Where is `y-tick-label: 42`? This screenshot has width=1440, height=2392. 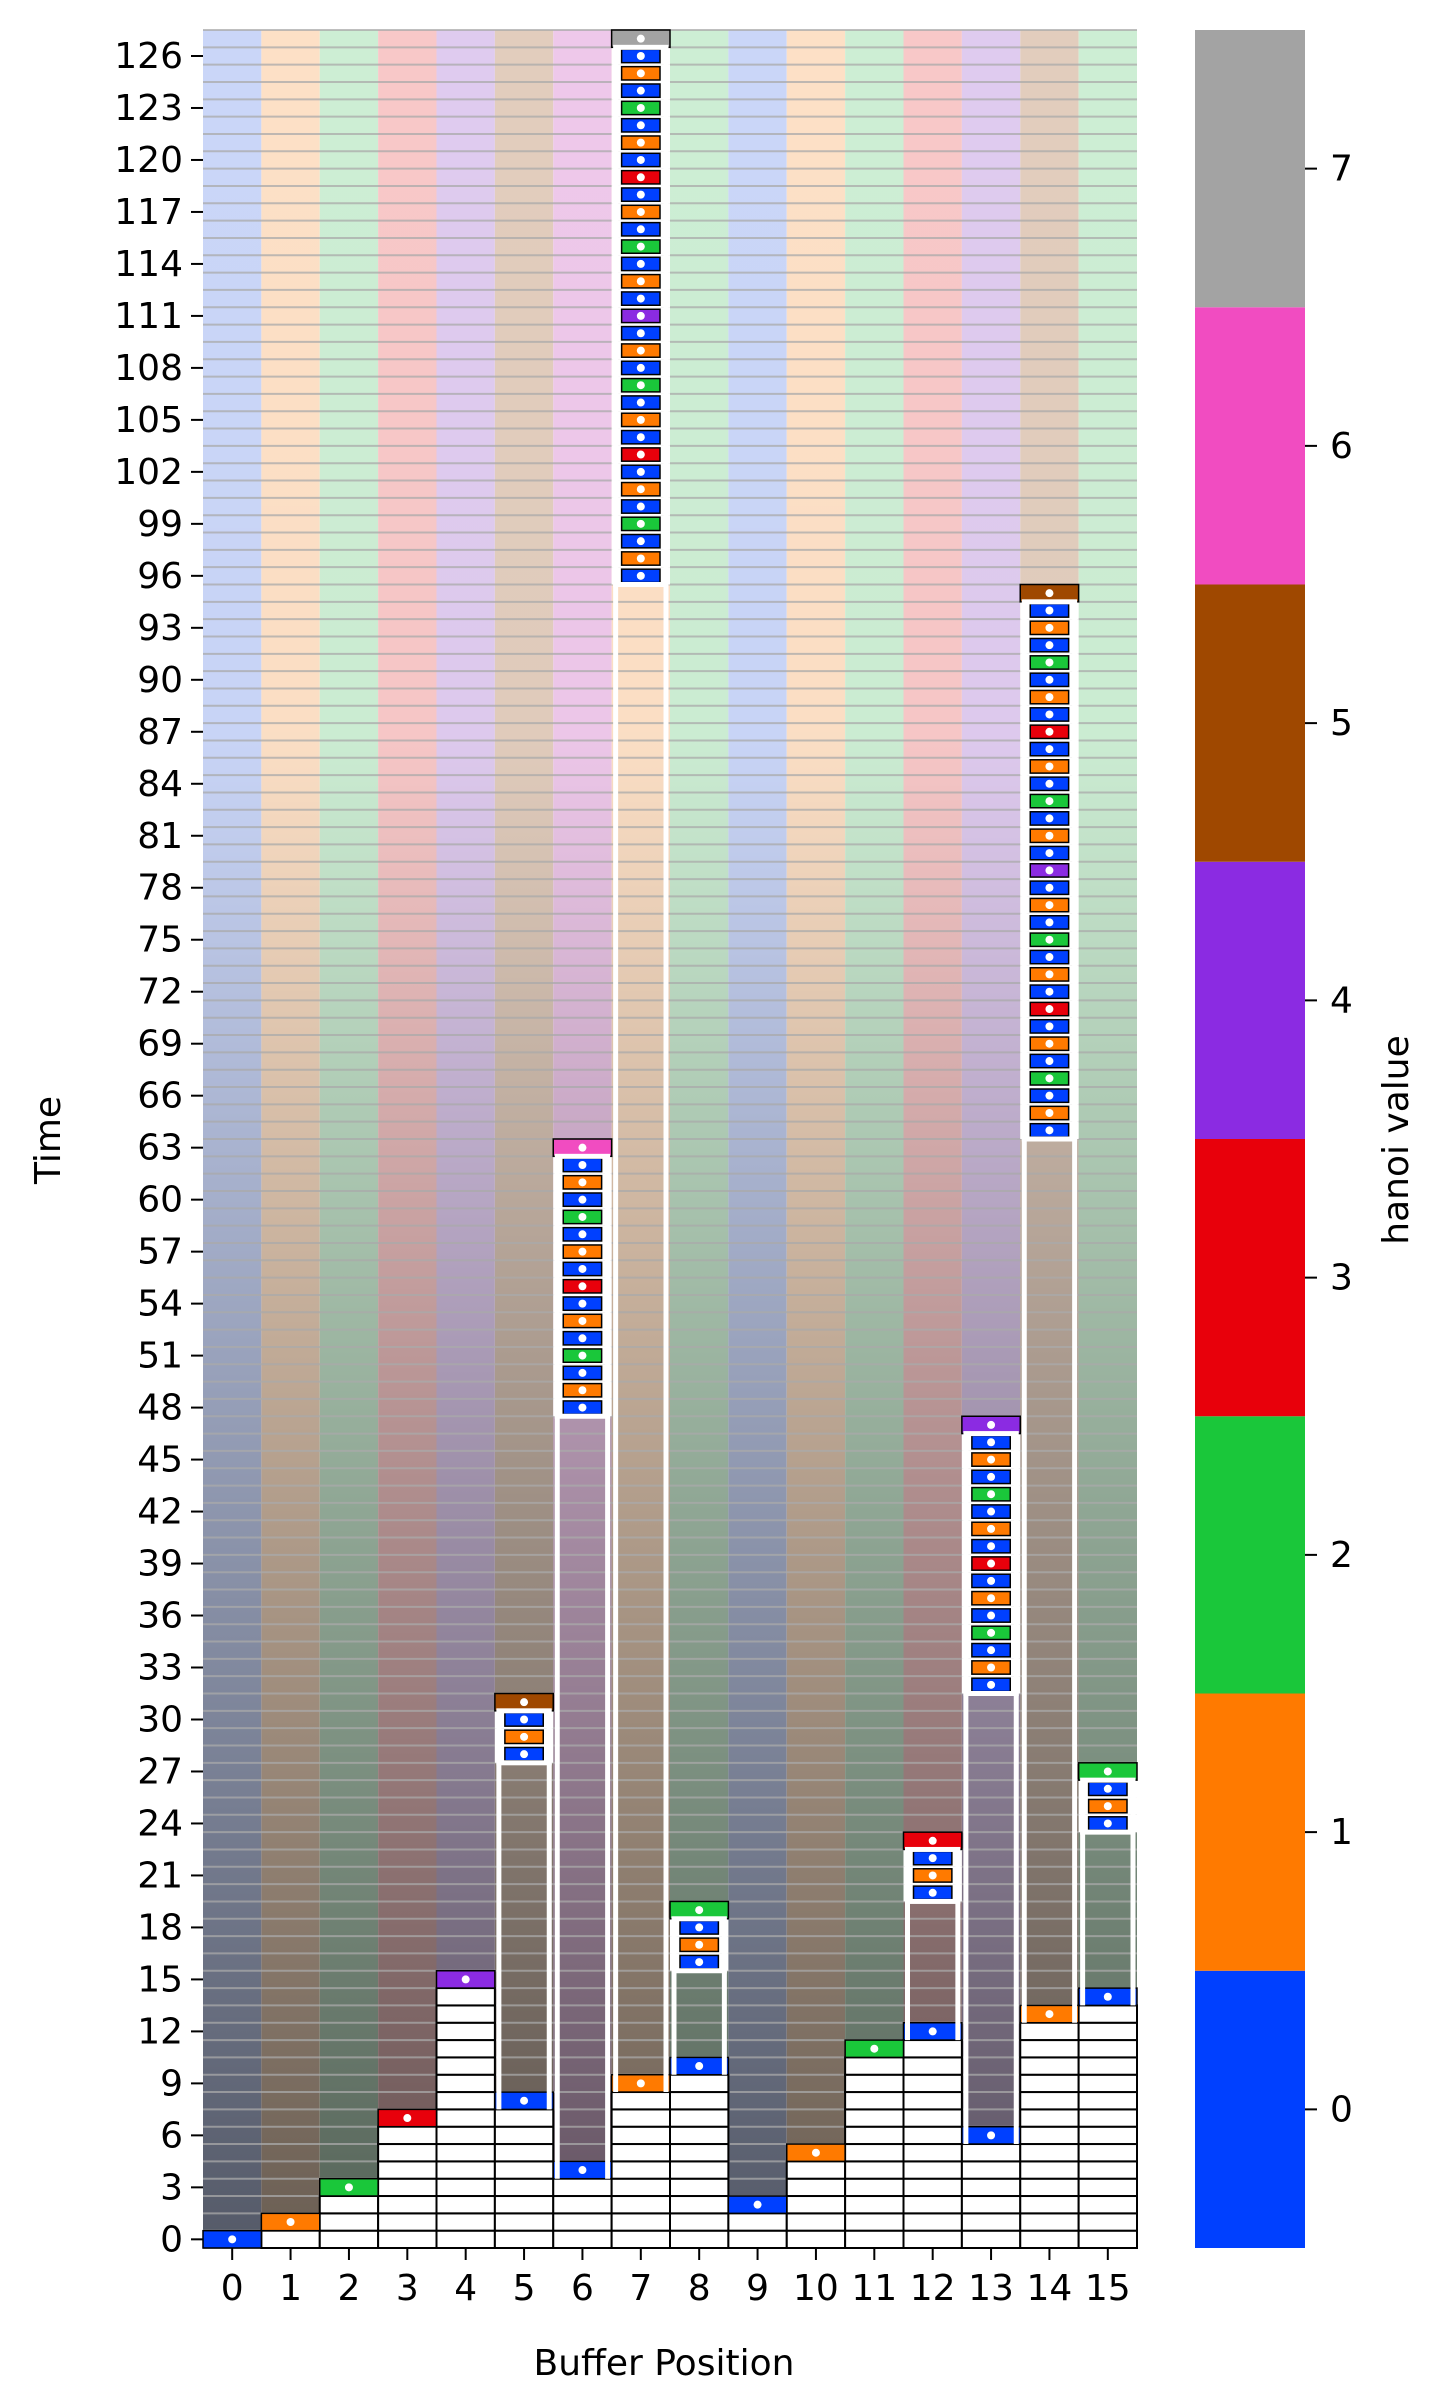
y-tick-label: 42 is located at coordinates (160, 1512).